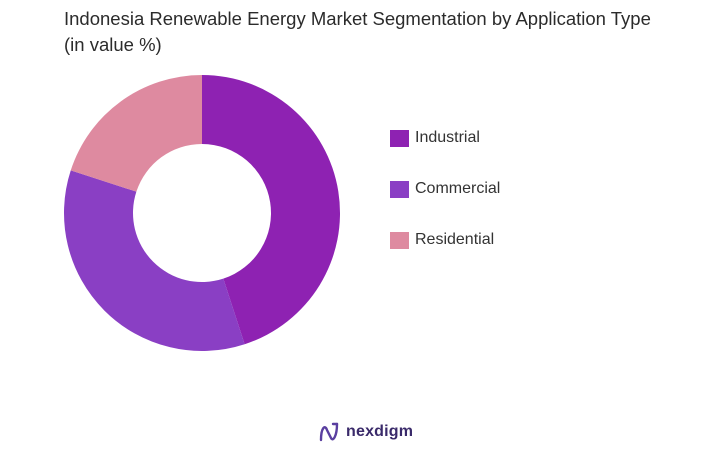 The height and width of the screenshot is (455, 703). I want to click on legend-item-commercial: Commercial, so click(445, 189).